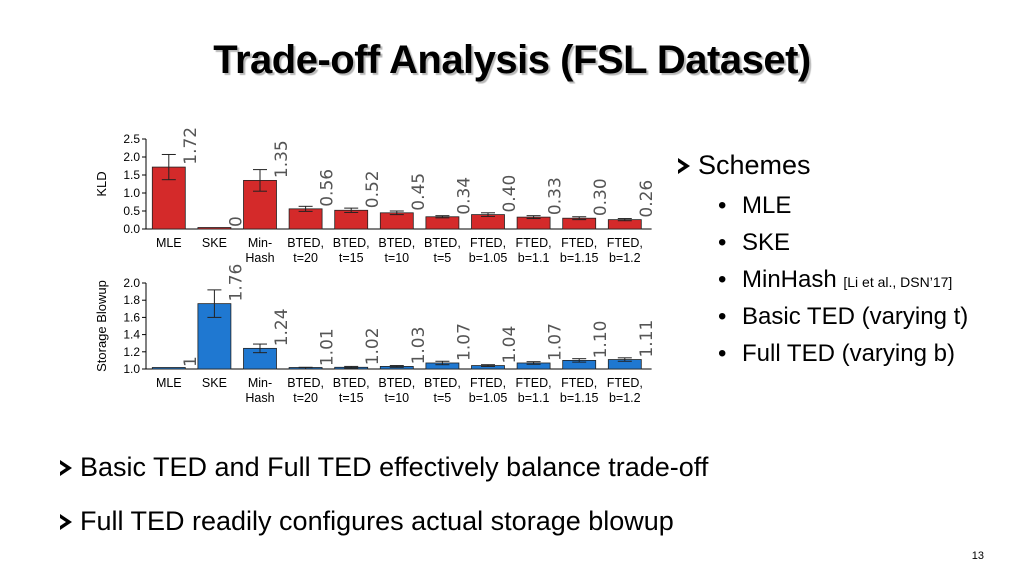 The height and width of the screenshot is (576, 1024). What do you see at coordinates (131, 211) in the screenshot?
I see `y-tick-label: 0.5` at bounding box center [131, 211].